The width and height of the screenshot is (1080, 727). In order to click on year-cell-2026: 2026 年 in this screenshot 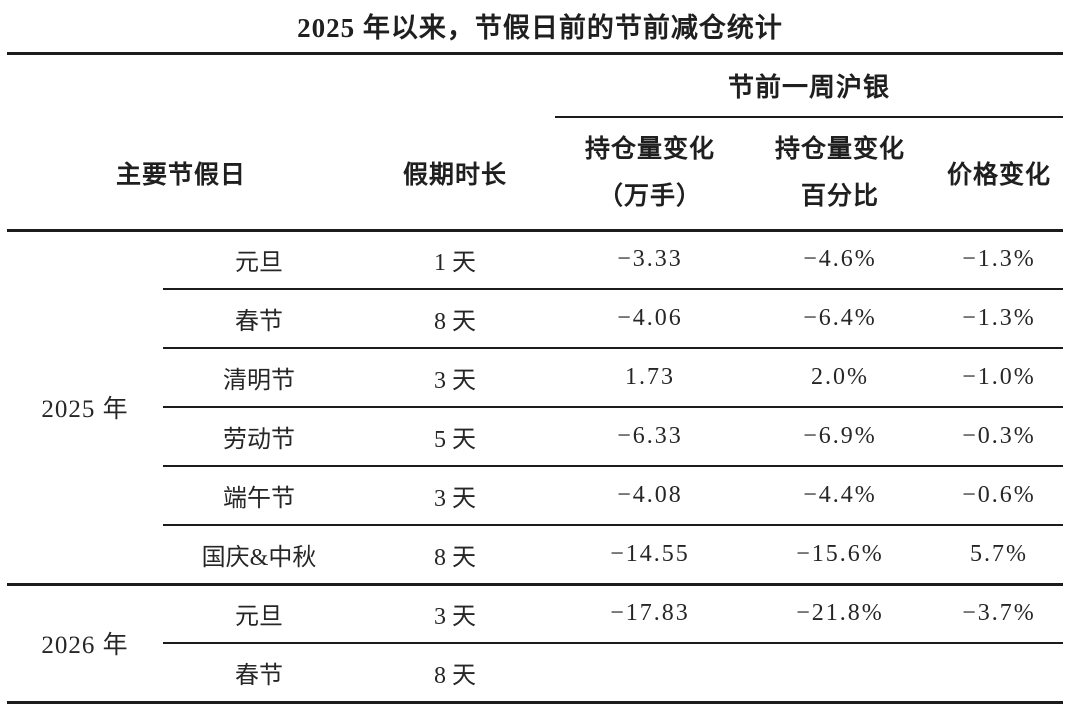, I will do `click(85, 645)`.